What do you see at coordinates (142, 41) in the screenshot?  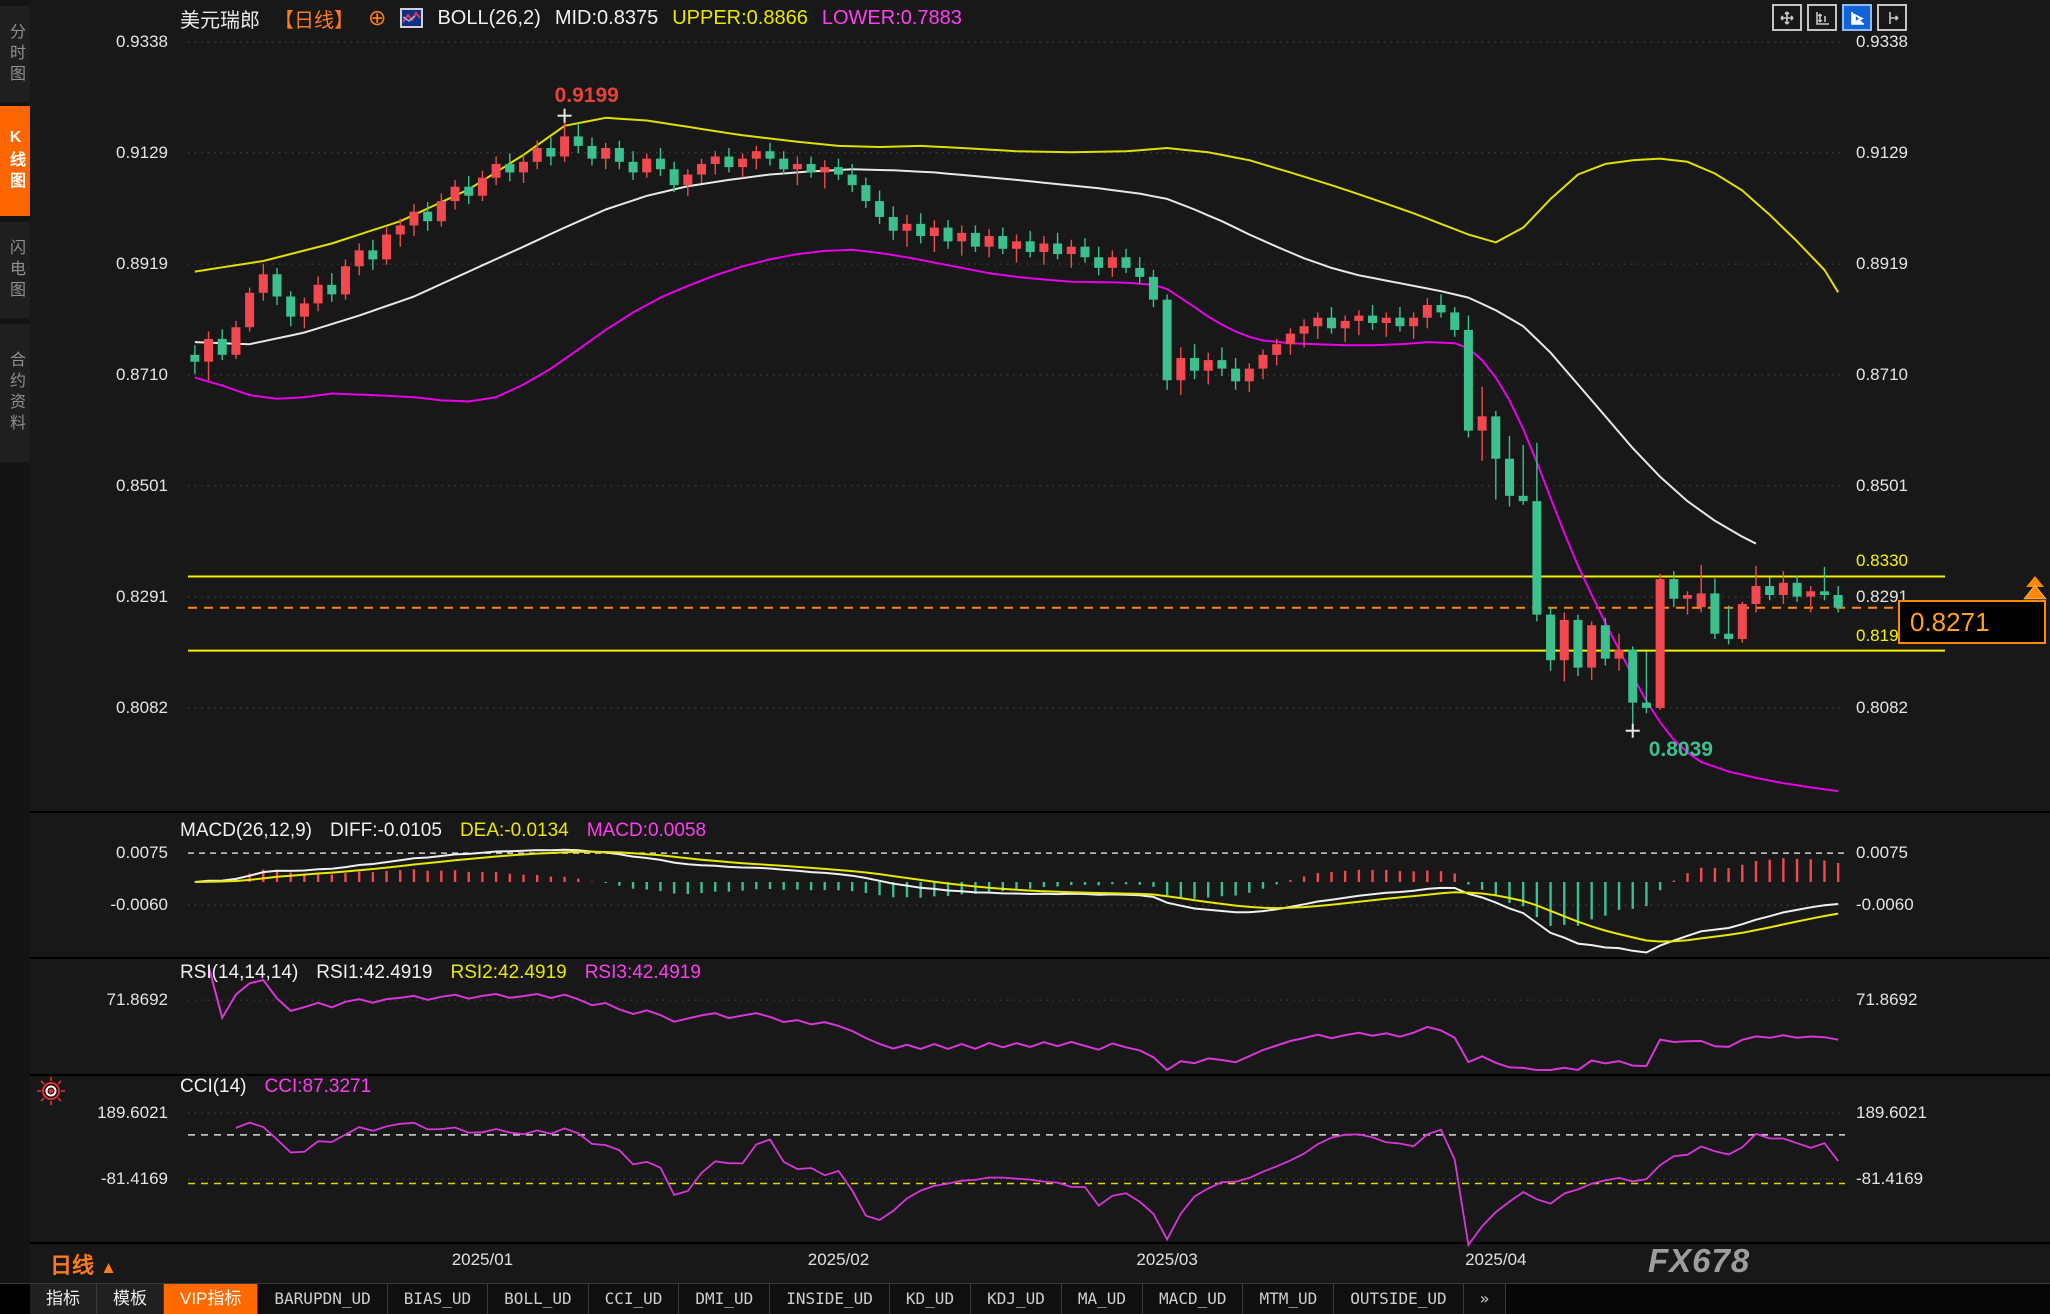 I see `price-axis-label-left: 0.9338` at bounding box center [142, 41].